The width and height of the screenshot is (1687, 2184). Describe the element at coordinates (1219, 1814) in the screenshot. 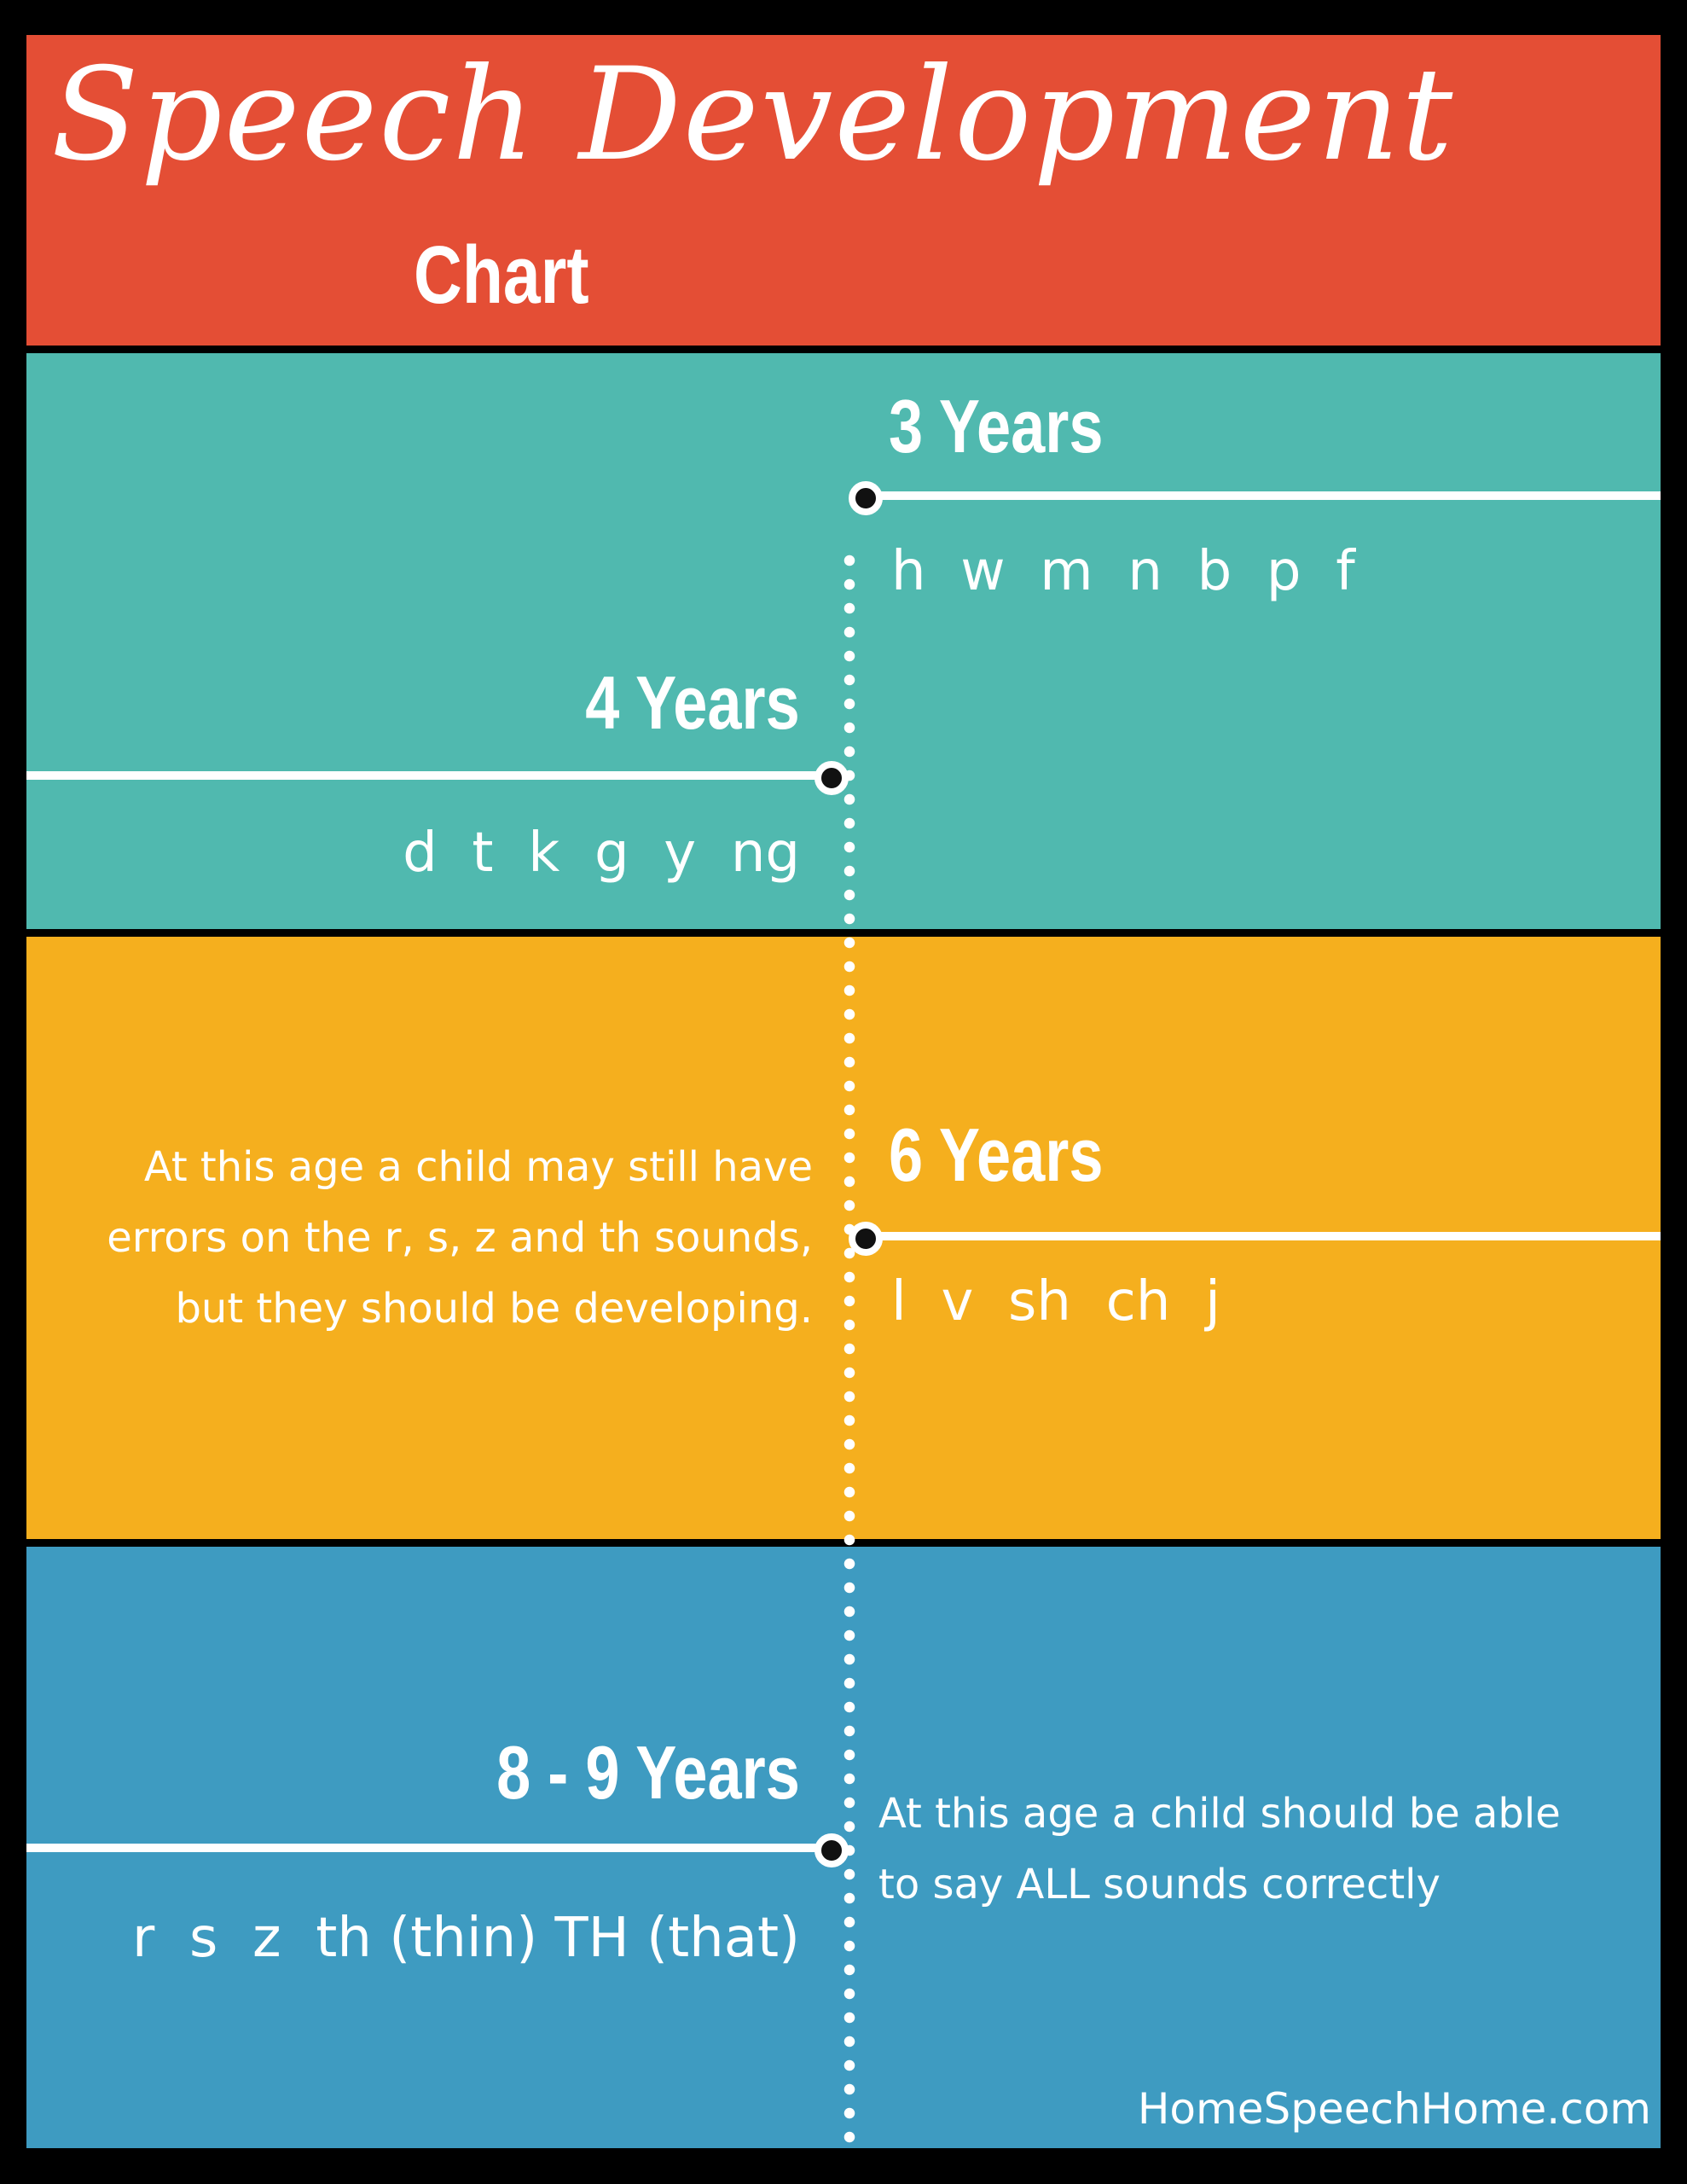

I see `note-8-9-years-line-1: At this age a child should be able` at that location.